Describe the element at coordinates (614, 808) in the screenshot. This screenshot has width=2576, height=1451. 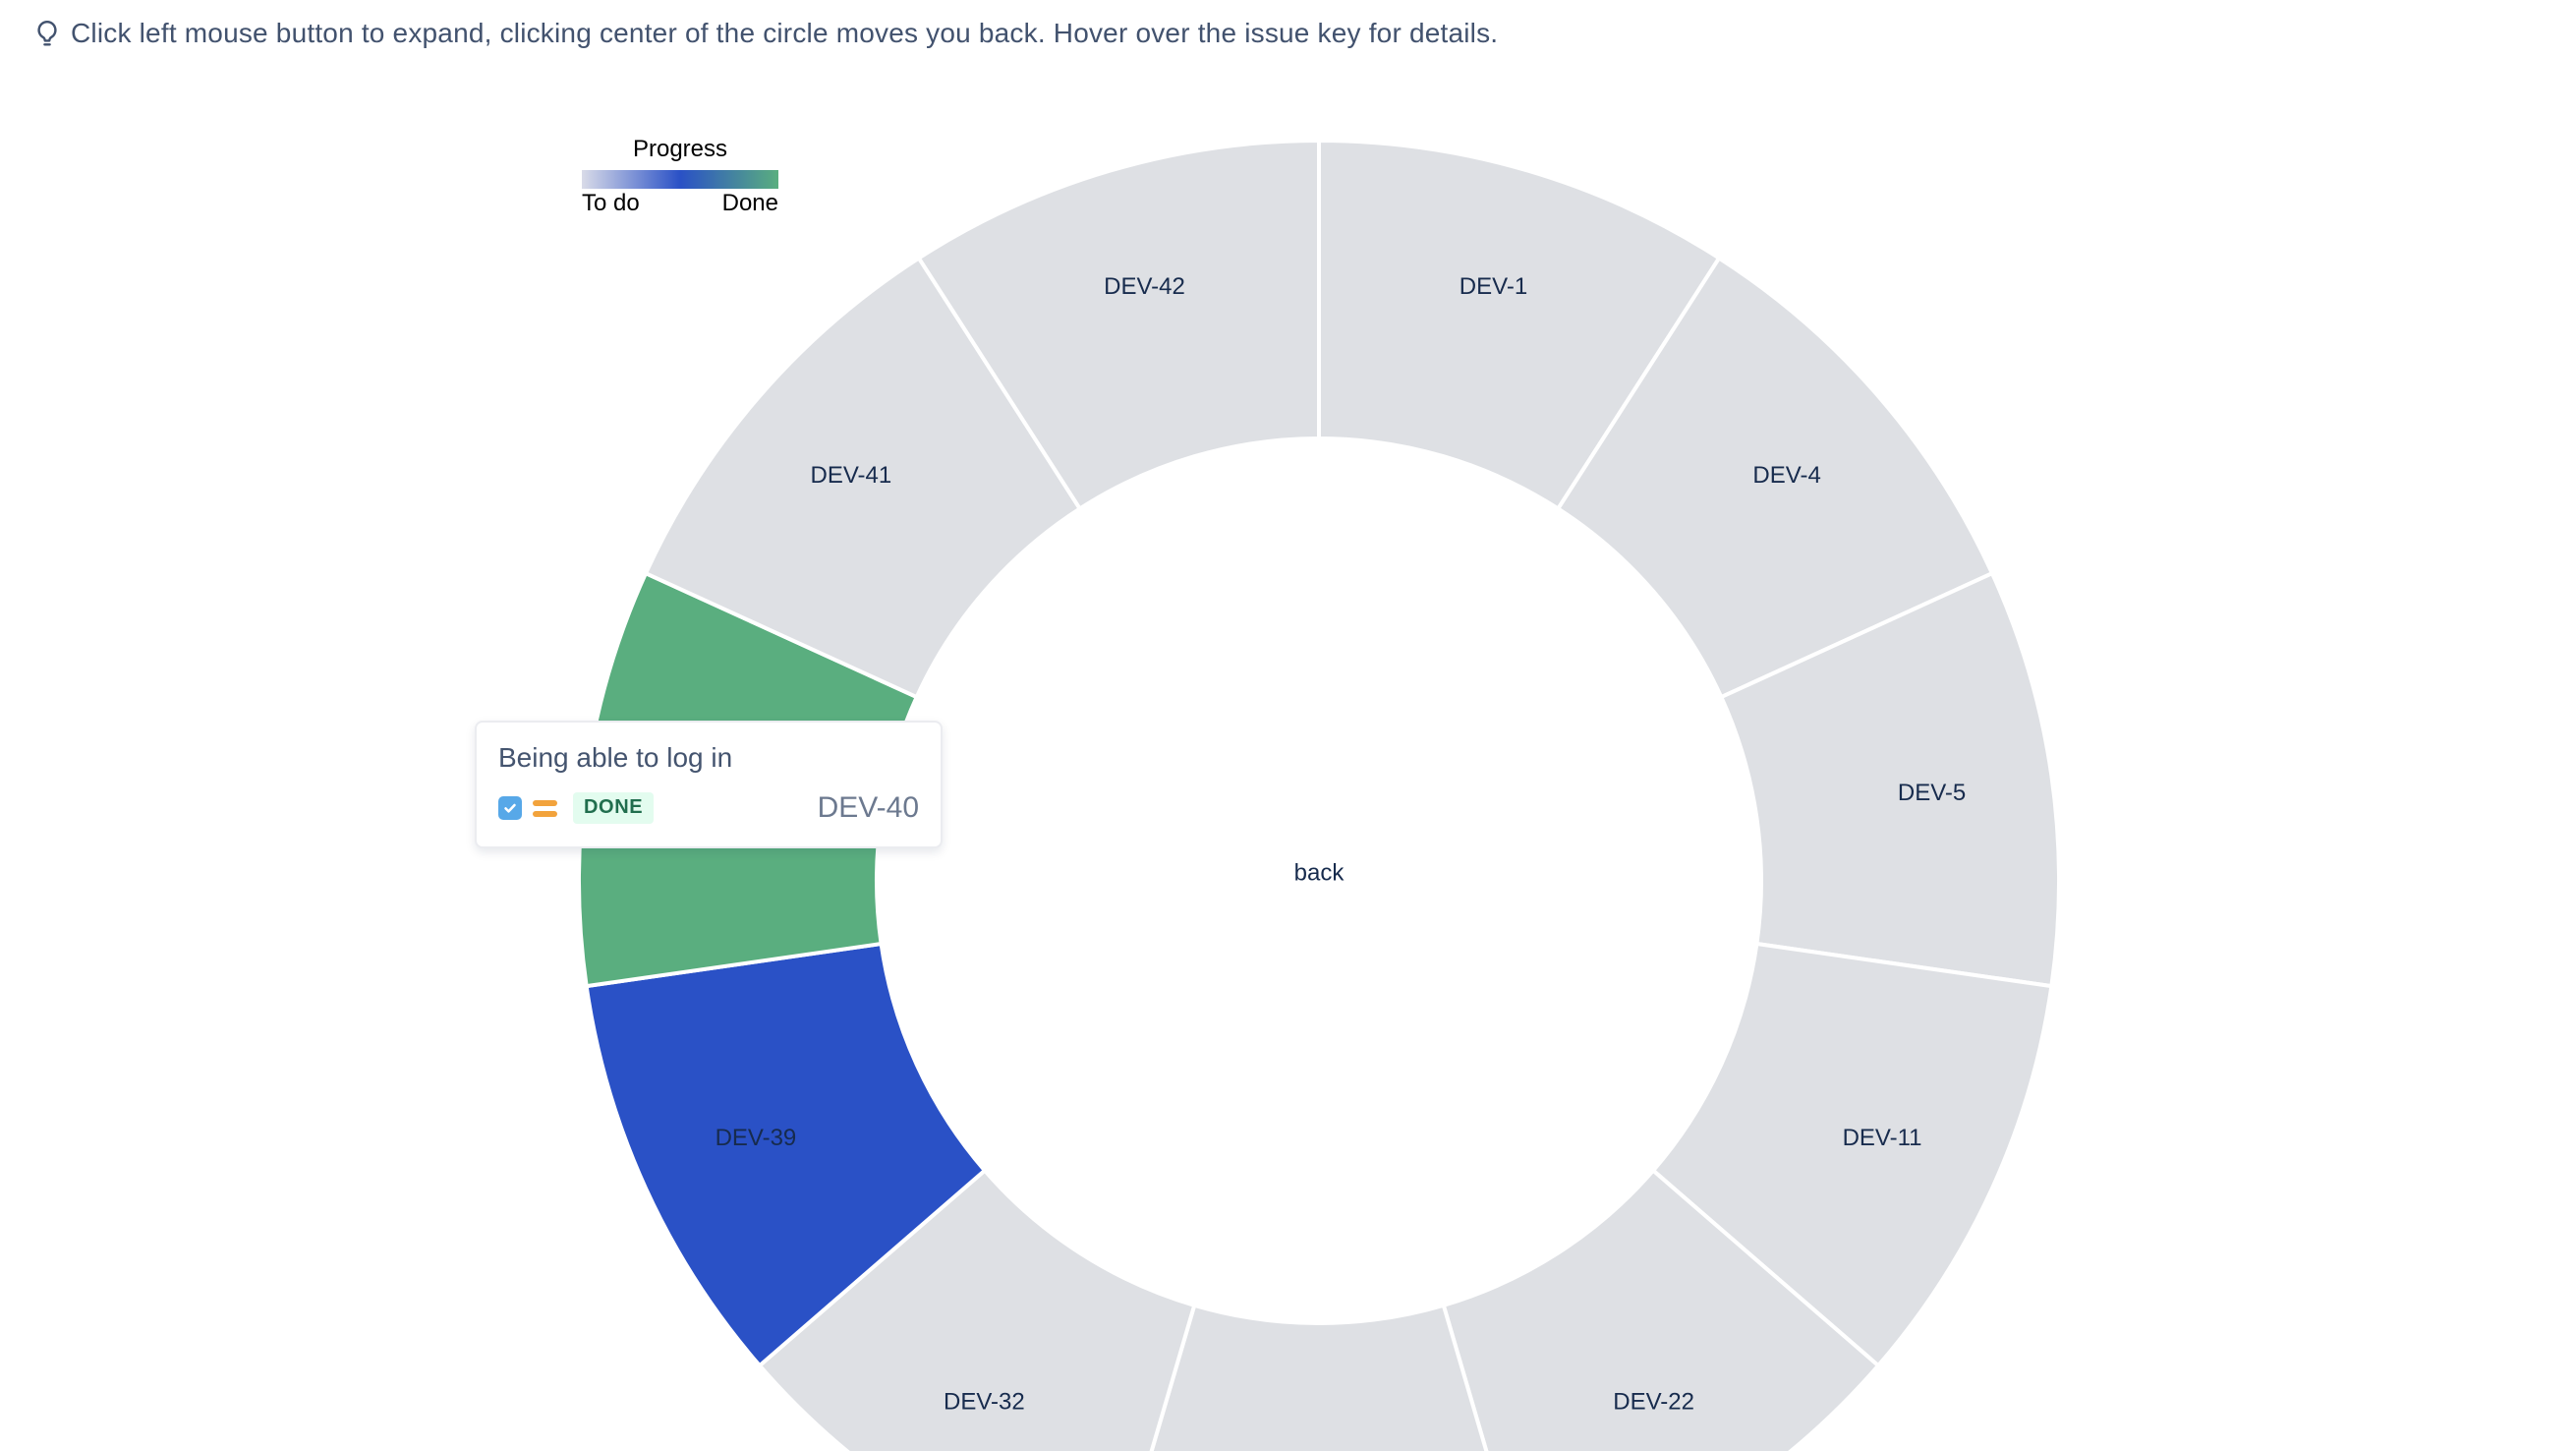
I see `status-badge: DONE` at that location.